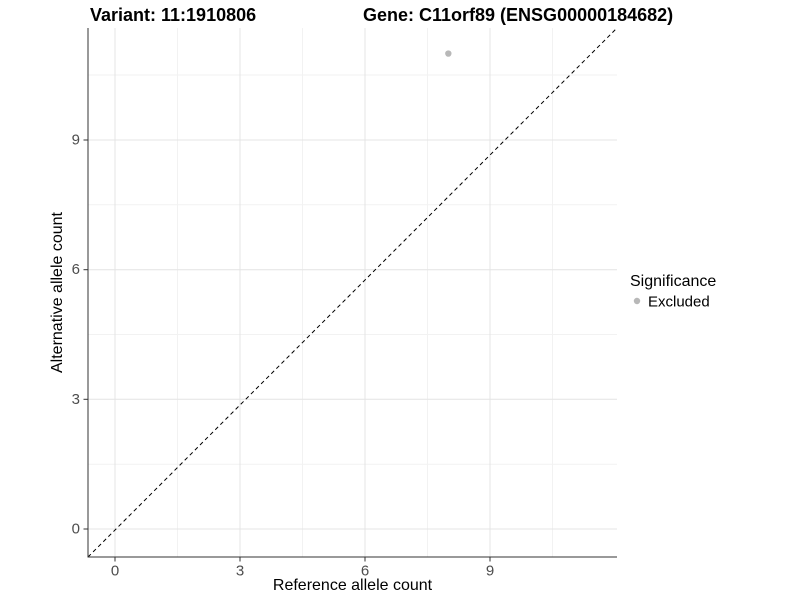 This screenshot has width=800, height=600. What do you see at coordinates (115, 571) in the screenshot?
I see `x-tick-0: 0` at bounding box center [115, 571].